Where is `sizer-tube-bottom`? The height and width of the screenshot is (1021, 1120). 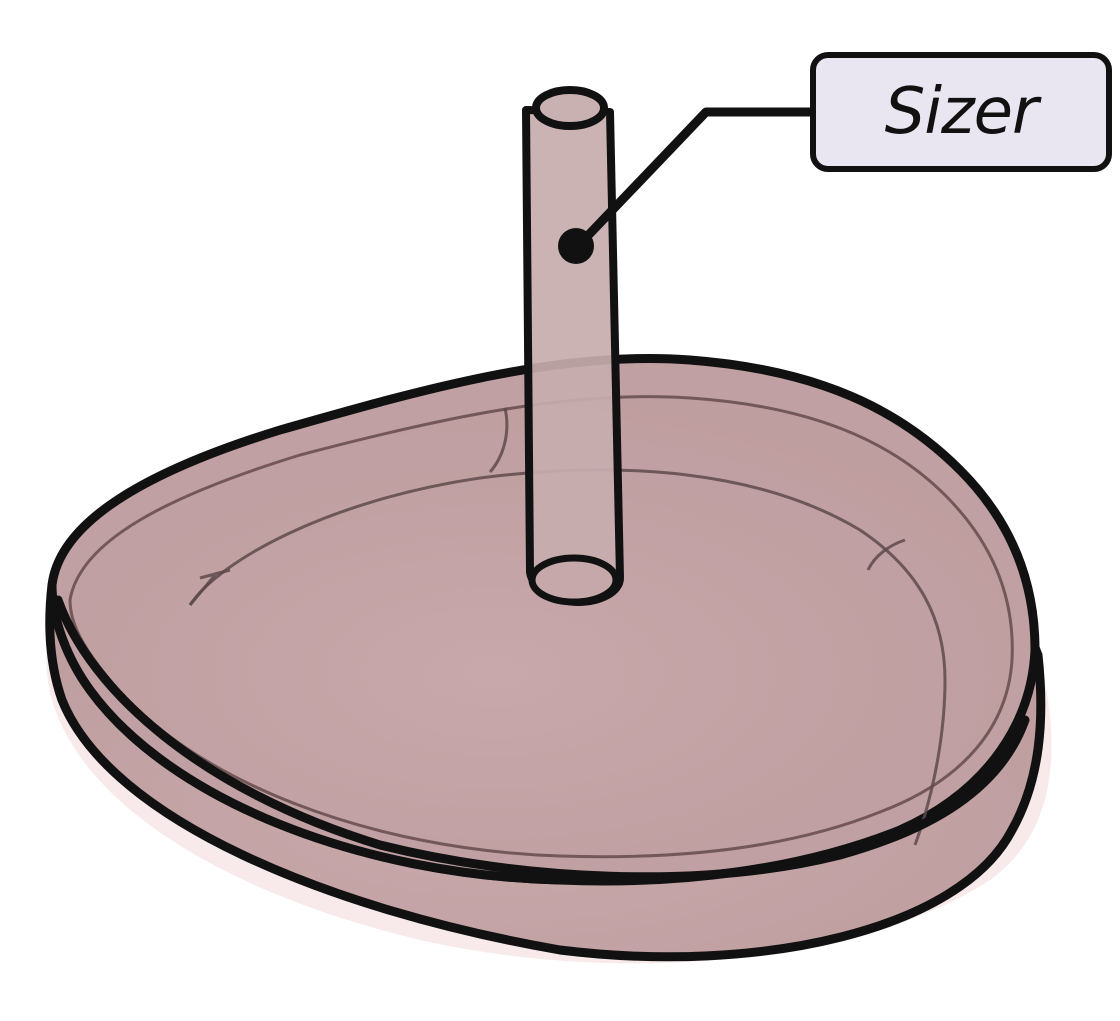
sizer-tube-bottom is located at coordinates (574, 580).